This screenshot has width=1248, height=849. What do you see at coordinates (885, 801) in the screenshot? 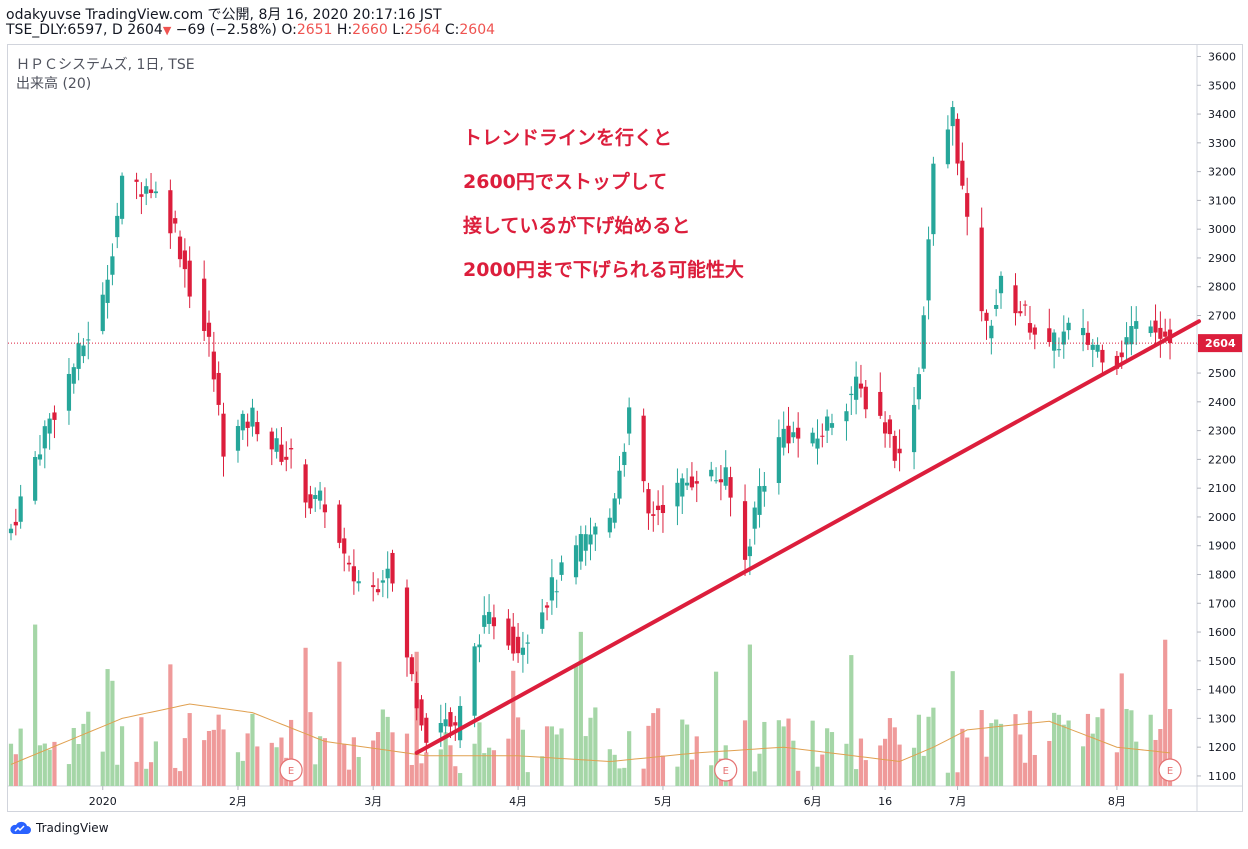
I see `x-tick-label: 16` at bounding box center [885, 801].